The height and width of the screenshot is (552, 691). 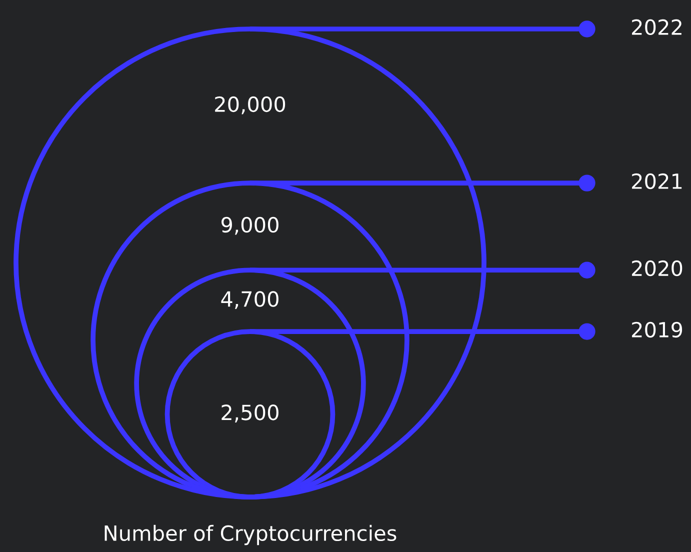 What do you see at coordinates (657, 181) in the screenshot?
I see `category-label: 2021` at bounding box center [657, 181].